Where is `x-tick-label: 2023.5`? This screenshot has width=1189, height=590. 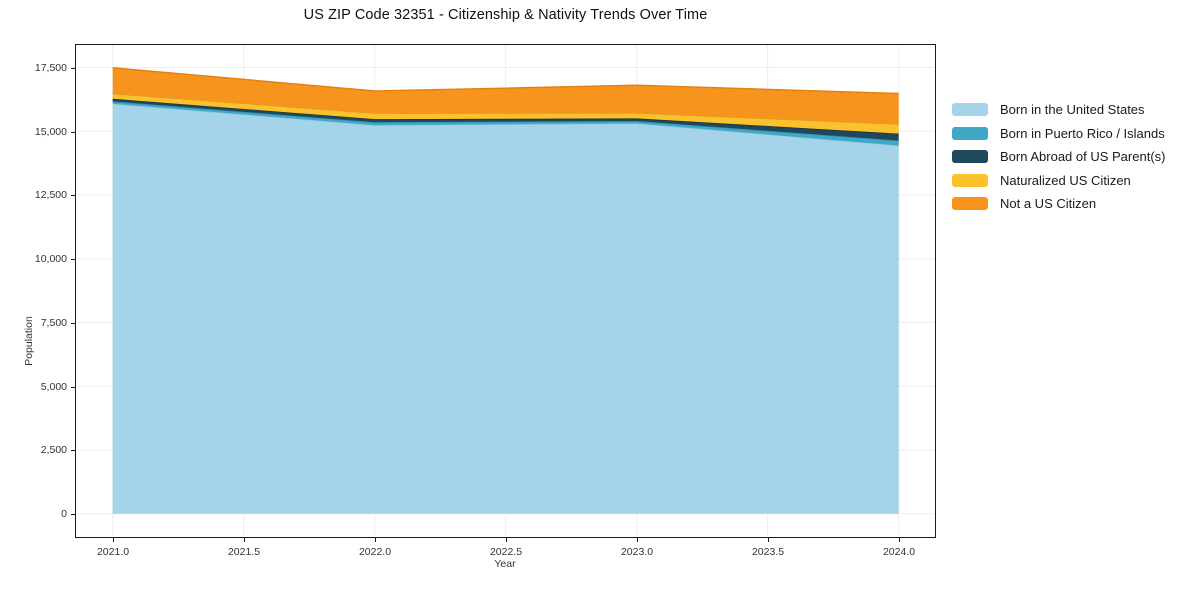
x-tick-label: 2023.5 is located at coordinates (768, 552).